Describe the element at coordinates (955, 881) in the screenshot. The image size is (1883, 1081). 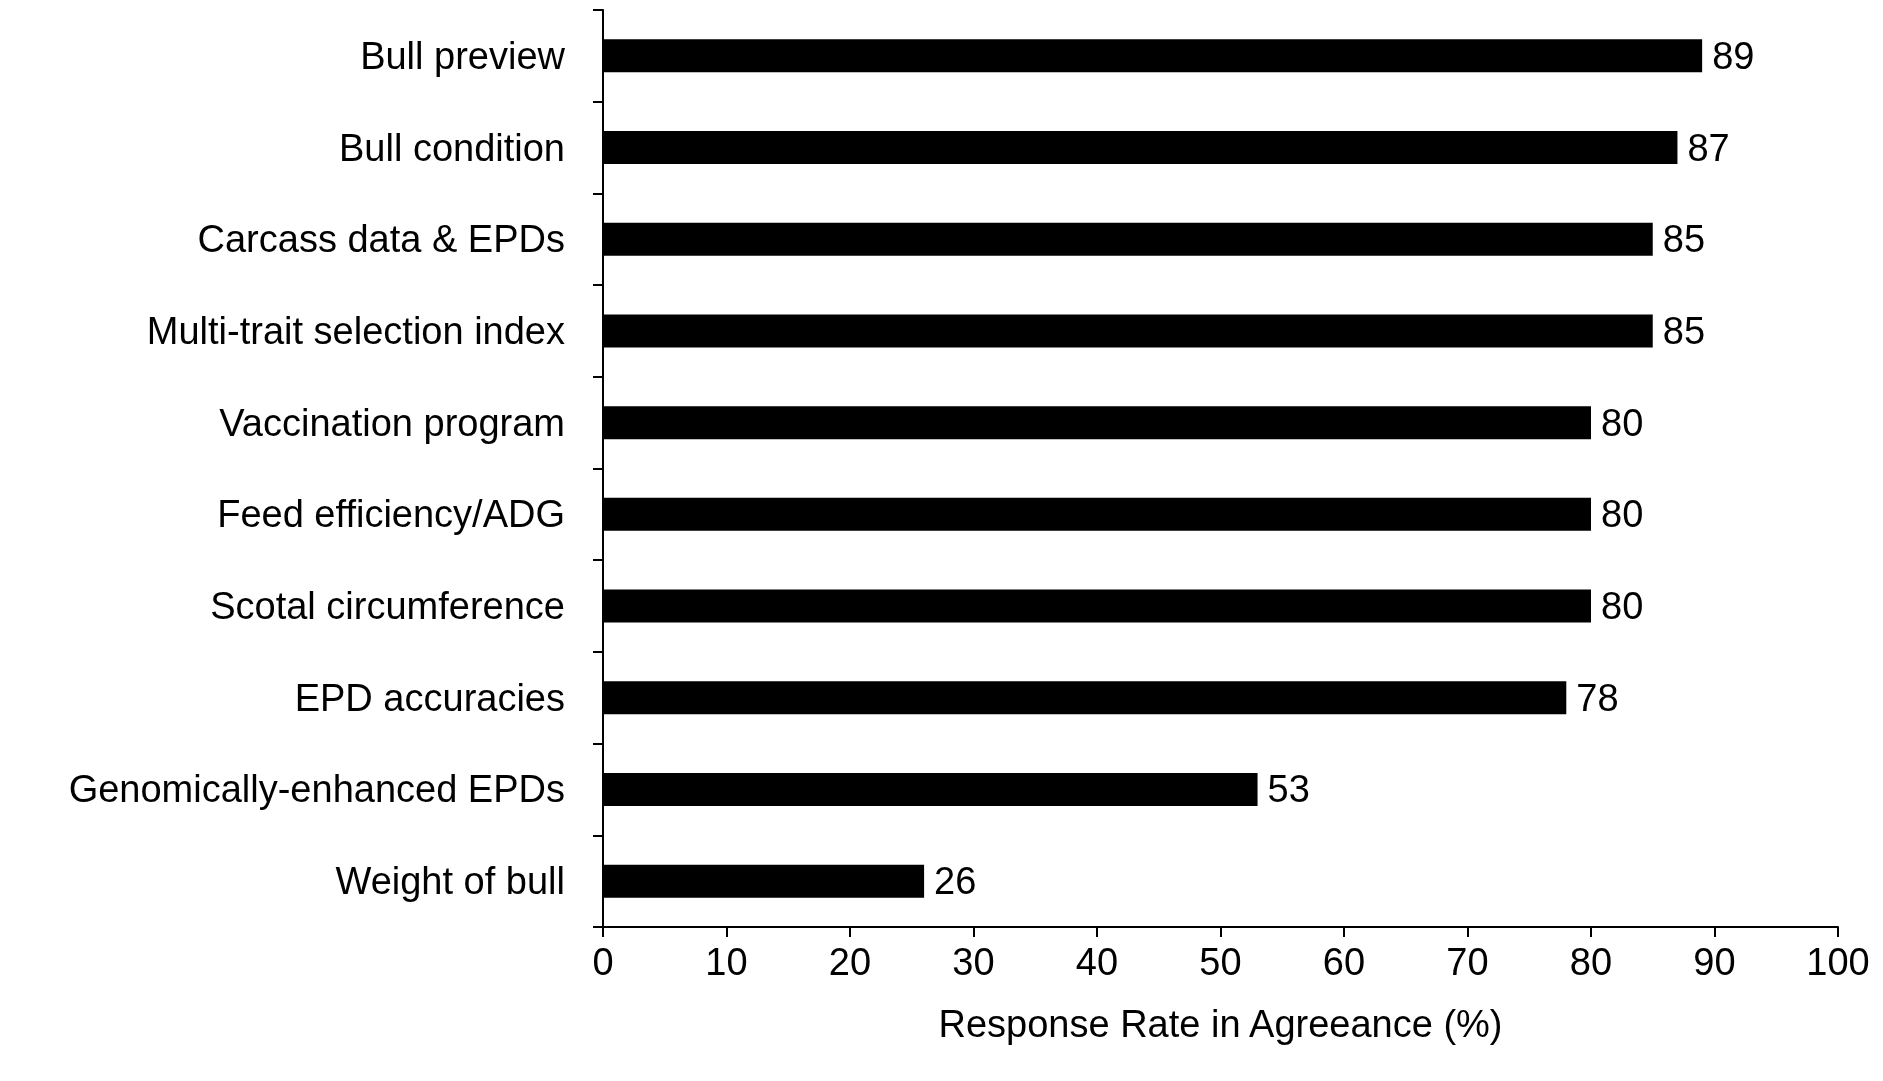
I see `data-label: 26` at that location.